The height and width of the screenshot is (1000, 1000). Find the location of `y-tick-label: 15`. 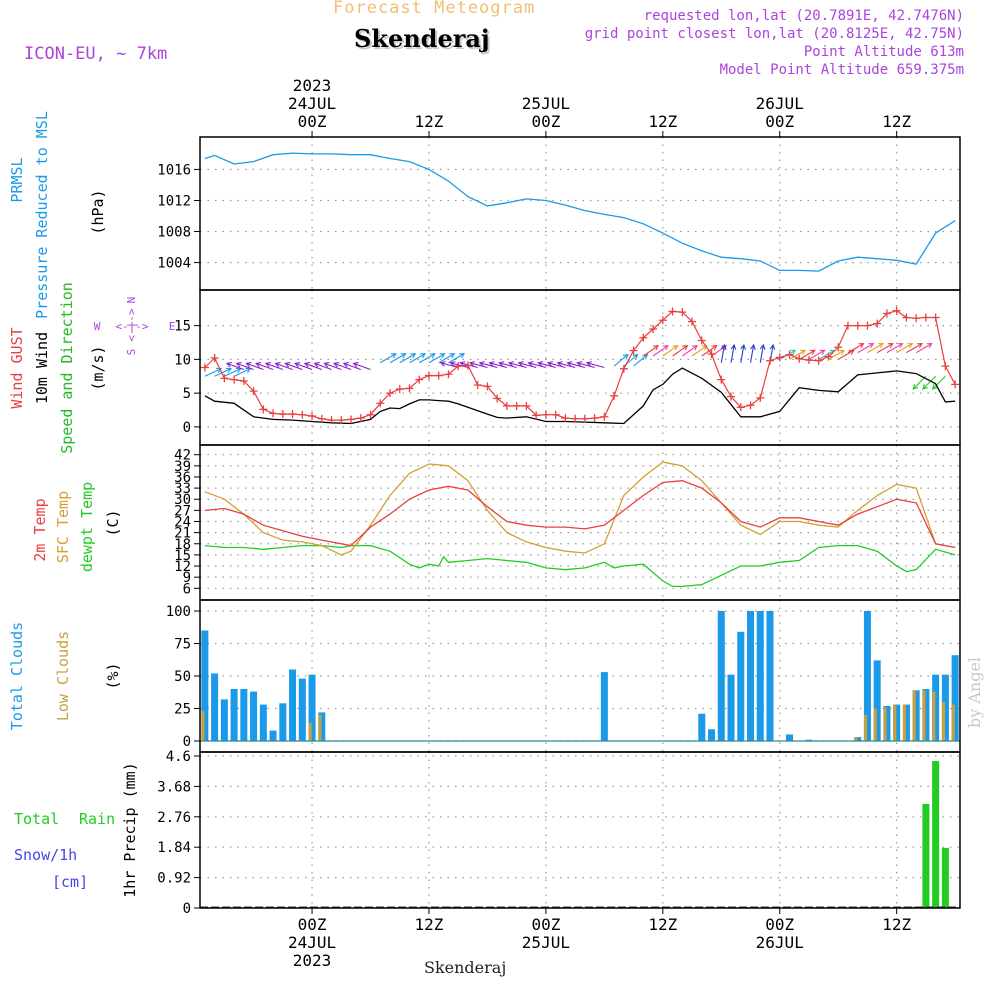

y-tick-label: 15 is located at coordinates (182, 327).